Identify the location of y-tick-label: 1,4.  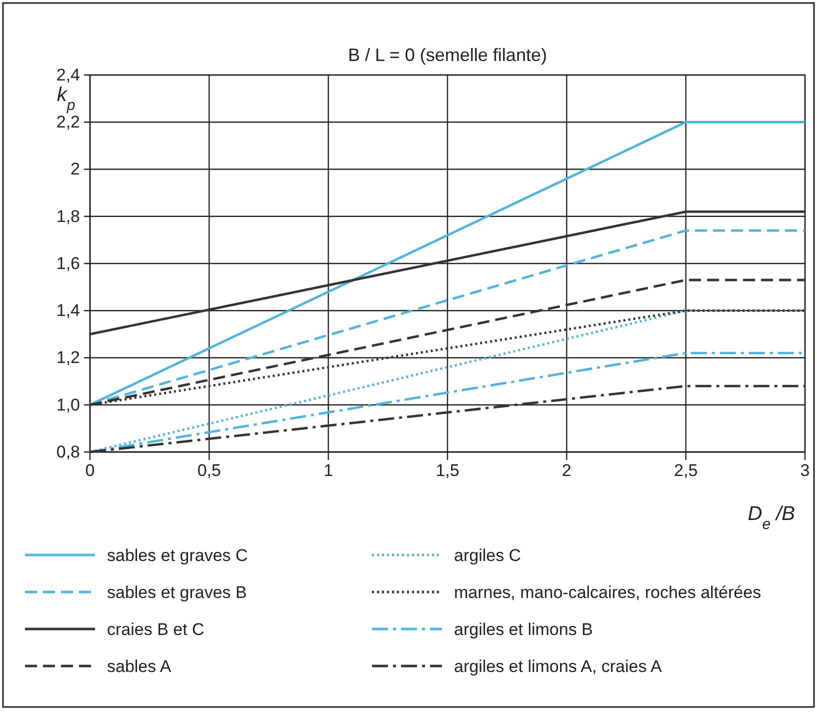
(68, 310).